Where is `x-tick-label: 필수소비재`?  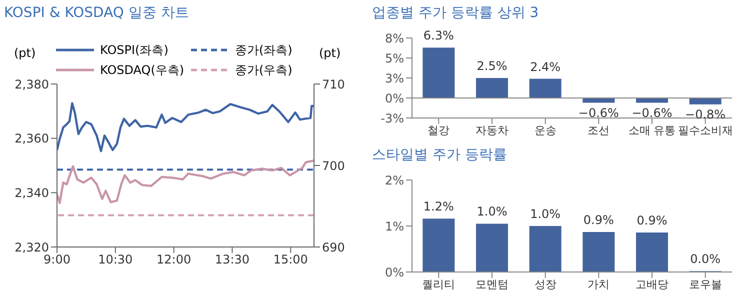
x-tick-label: 필수소비재 is located at coordinates (705, 130).